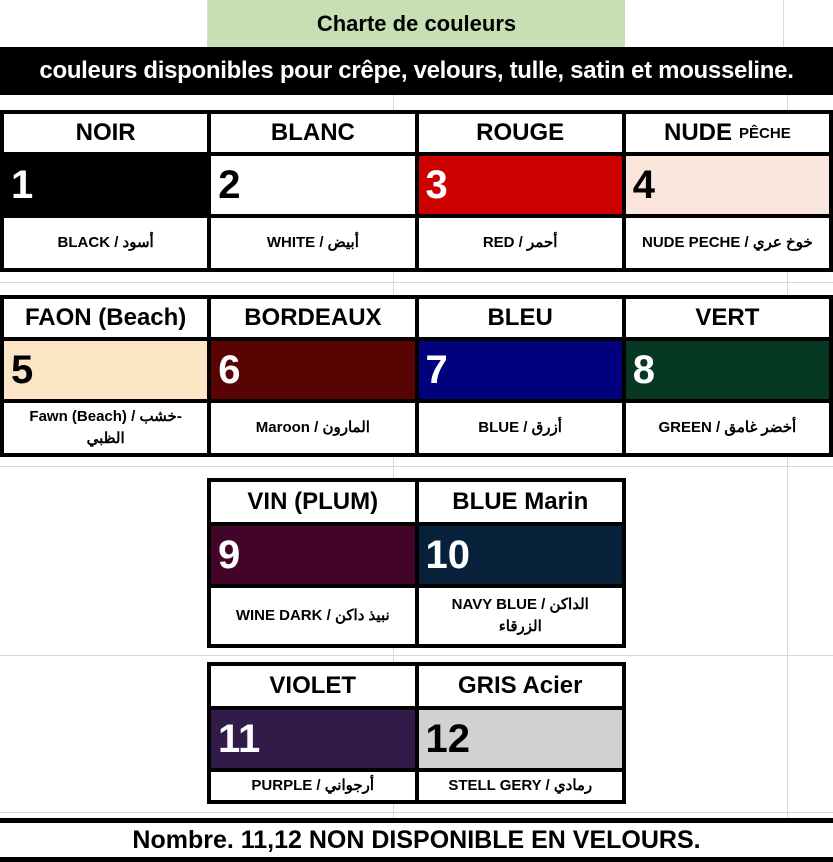 This screenshot has height=862, width=833. Describe the element at coordinates (105, 427) in the screenshot. I see `color-label-en-ar: Fawn (Beach) / خشب- الظبي` at that location.